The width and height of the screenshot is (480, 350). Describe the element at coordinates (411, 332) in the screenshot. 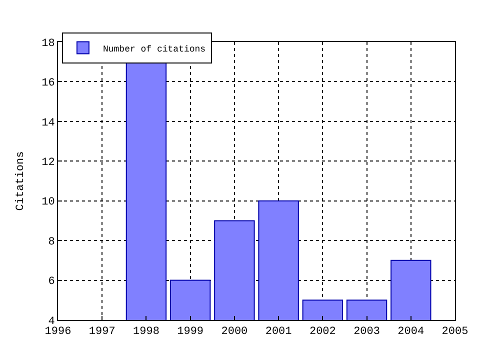

I see `x-tick-label: 2004` at that location.